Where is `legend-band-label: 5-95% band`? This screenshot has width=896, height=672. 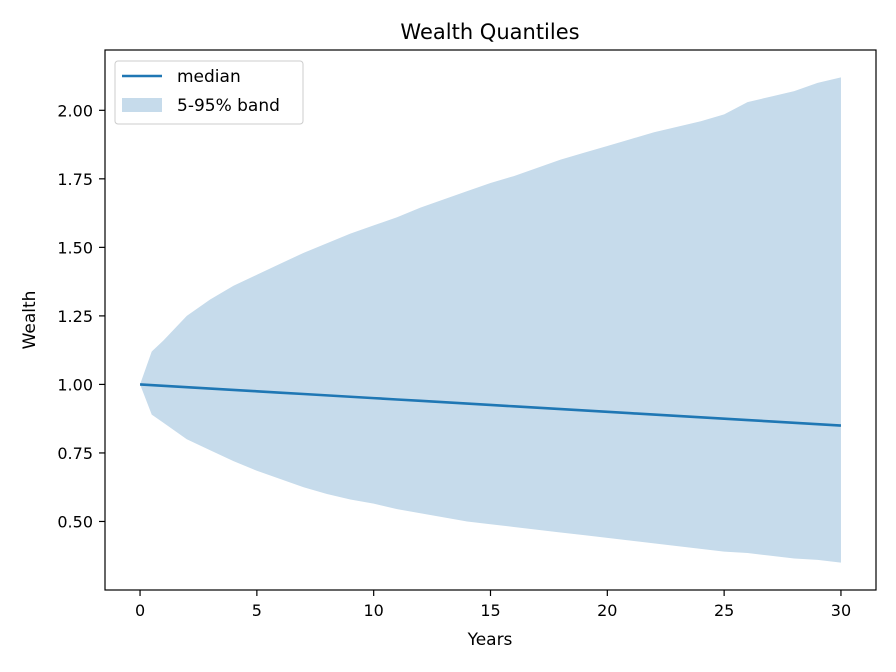
legend-band-label: 5-95% band is located at coordinates (228, 106).